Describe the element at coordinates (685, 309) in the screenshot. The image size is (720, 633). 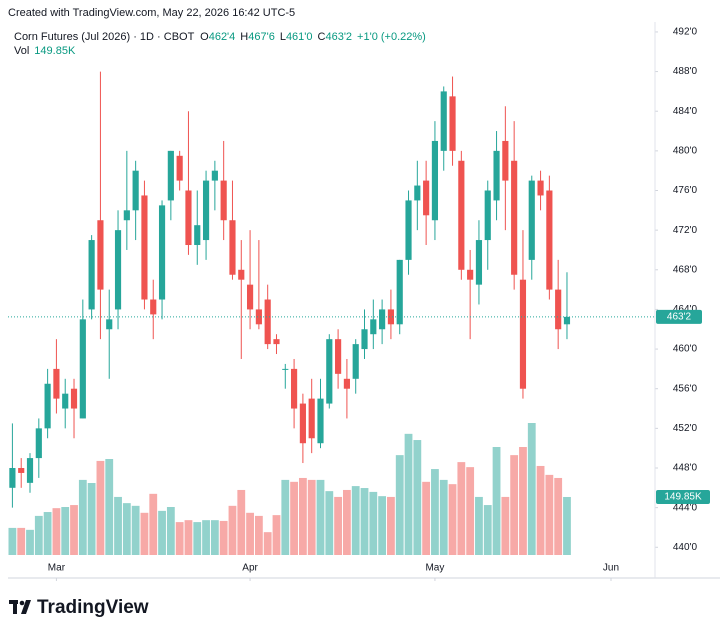
I see `y-tick-label: 464'0` at that location.